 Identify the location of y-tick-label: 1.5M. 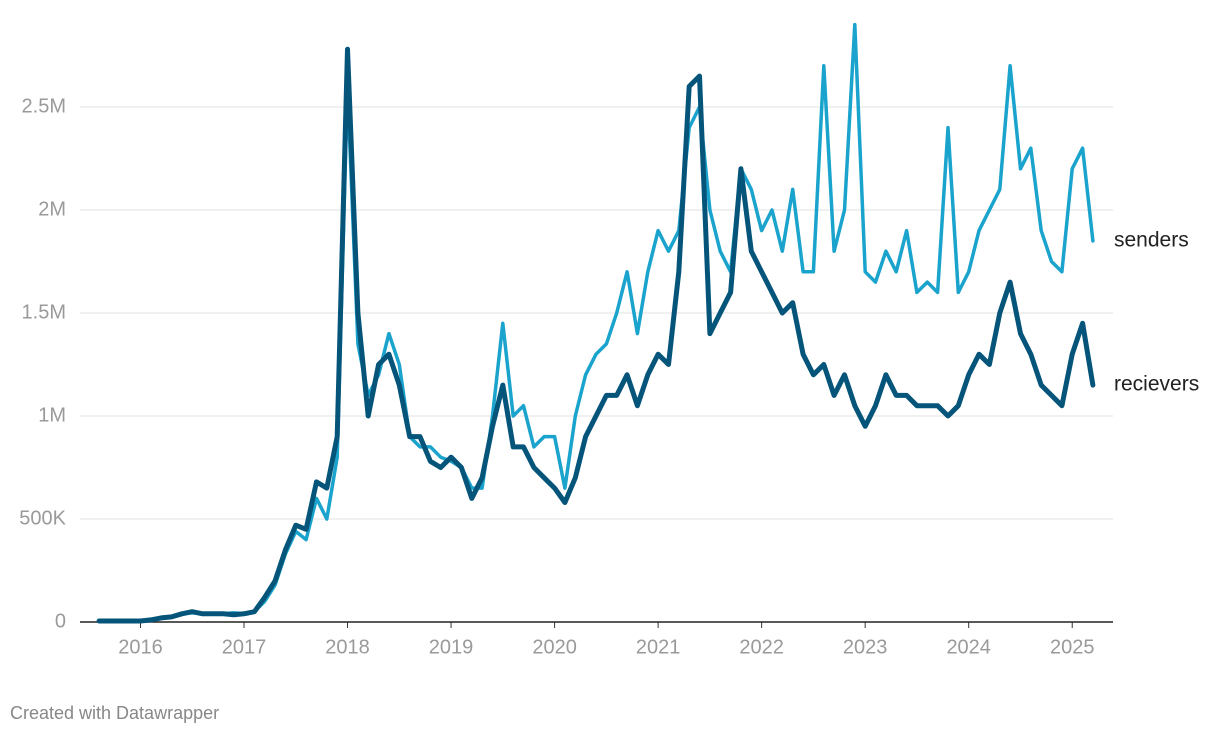
(44, 312).